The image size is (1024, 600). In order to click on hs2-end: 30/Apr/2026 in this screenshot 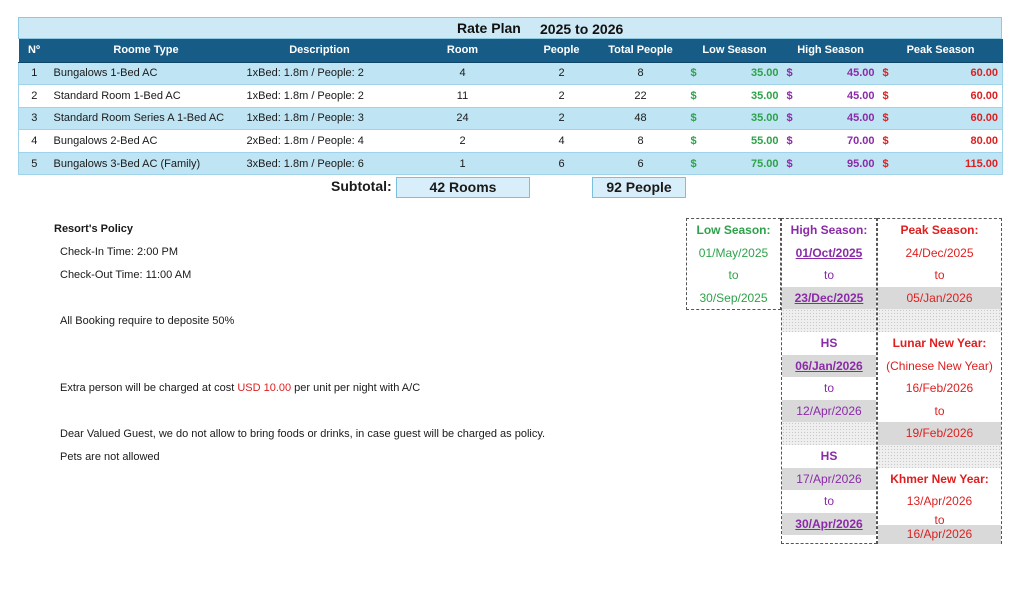, I will do `click(829, 524)`.